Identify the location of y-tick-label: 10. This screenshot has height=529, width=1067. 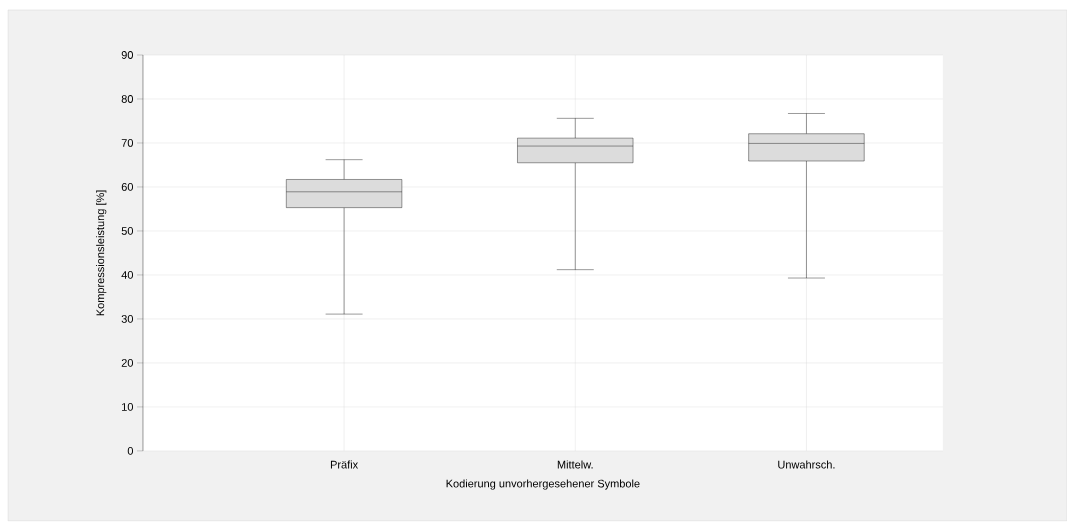
(128, 407).